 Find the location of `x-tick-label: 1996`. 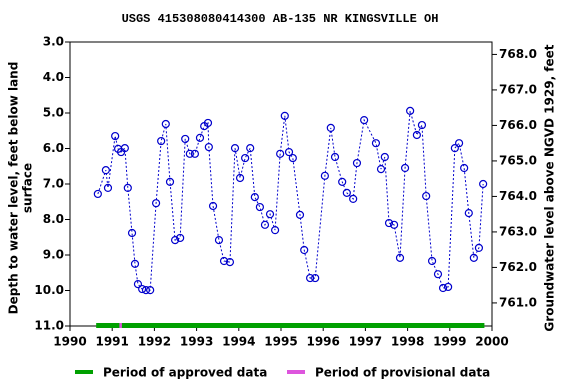

x-tick-label: 1996 is located at coordinates (322, 342).